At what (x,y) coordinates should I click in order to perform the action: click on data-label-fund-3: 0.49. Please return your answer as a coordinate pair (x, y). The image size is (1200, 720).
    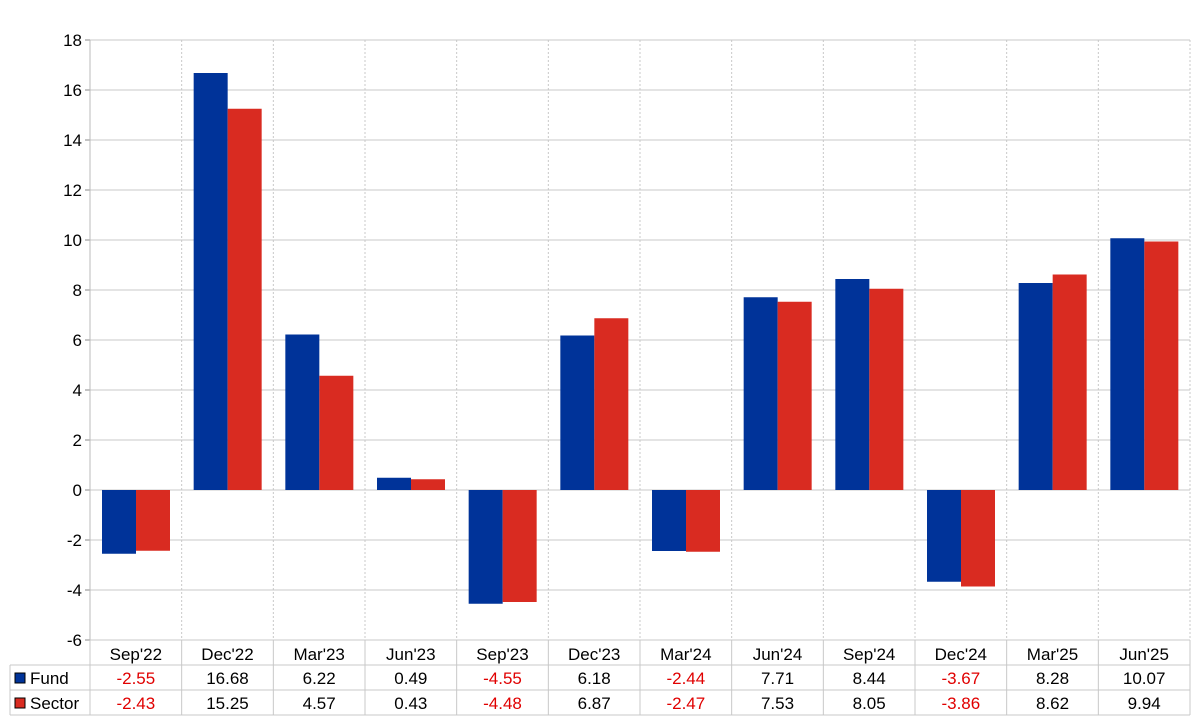
    Looking at the image, I should click on (410, 678).